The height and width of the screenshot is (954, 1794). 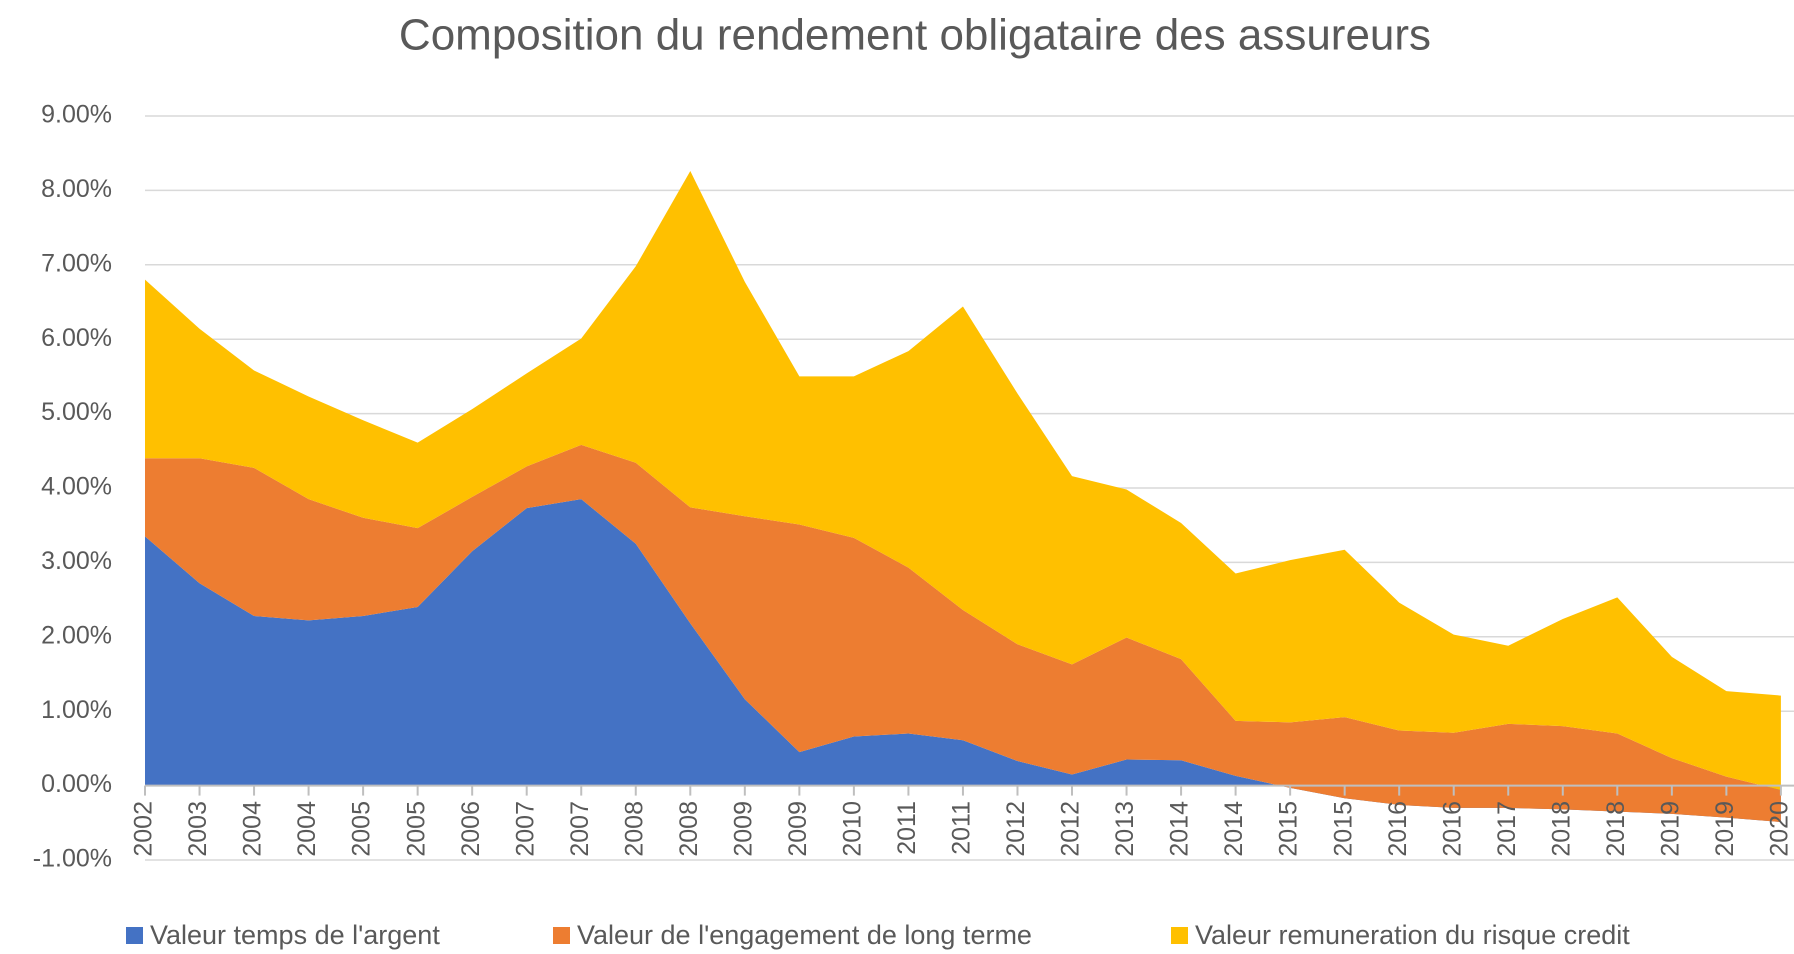 What do you see at coordinates (76, 784) in the screenshot?
I see `y-tick-label: 0.00%` at bounding box center [76, 784].